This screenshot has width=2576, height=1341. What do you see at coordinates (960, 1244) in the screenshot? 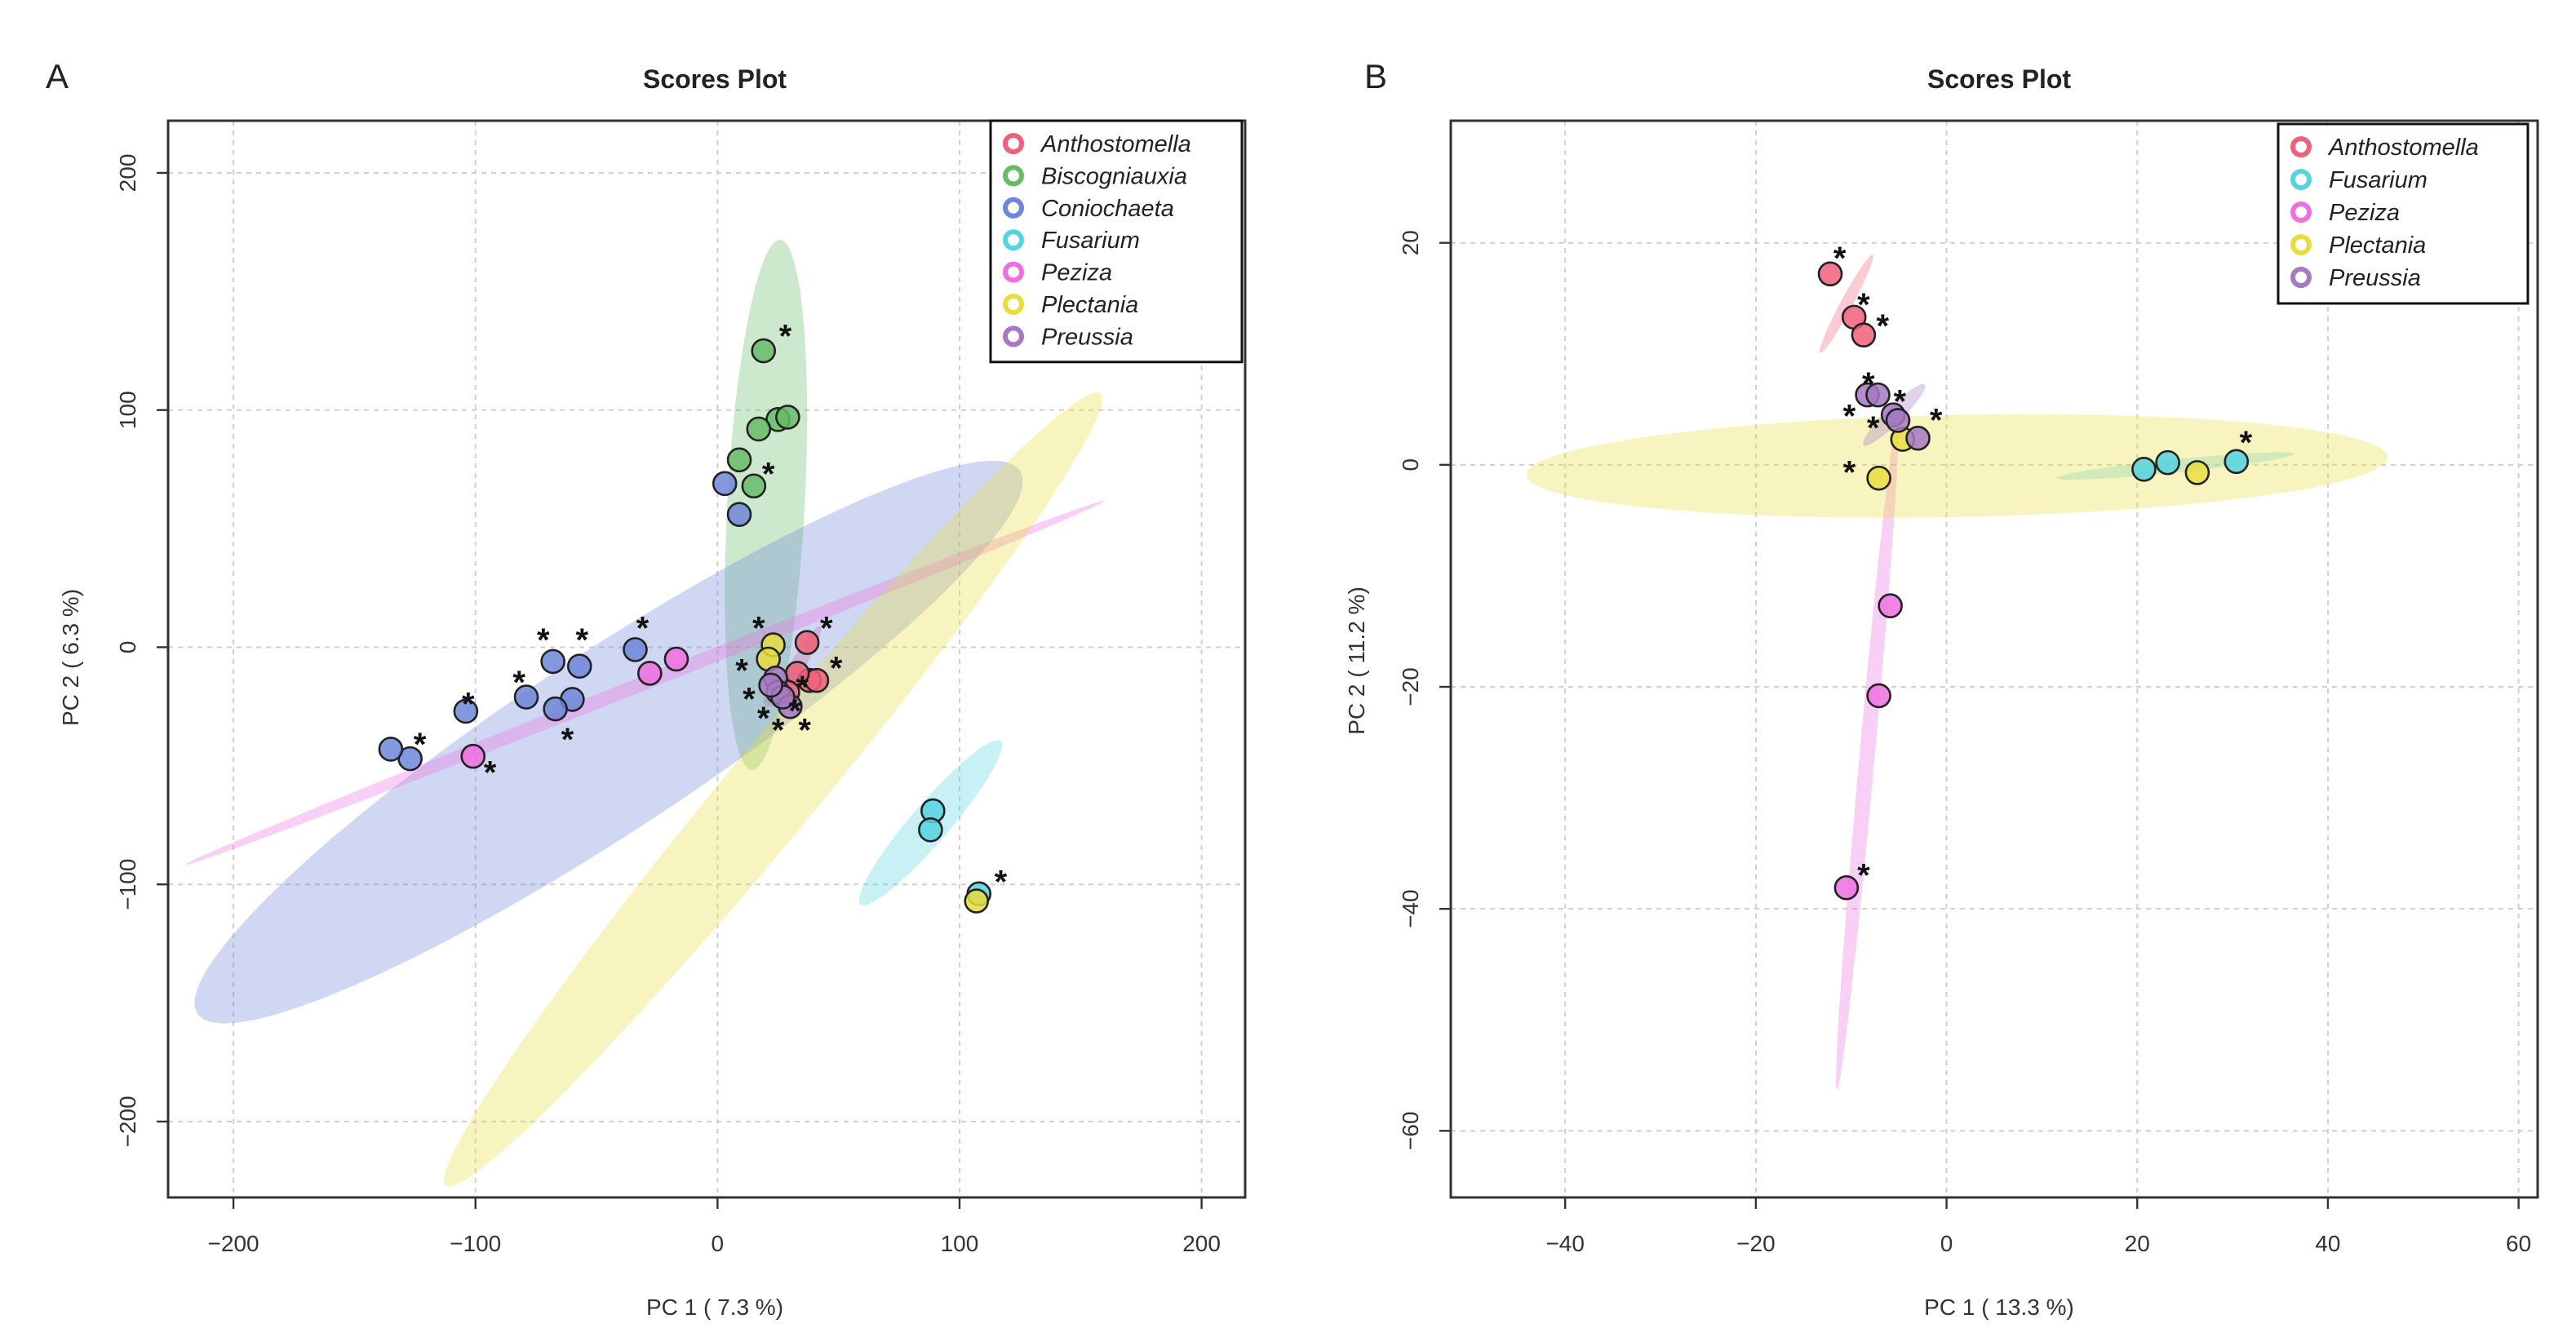
I see `panel-a-x-tick-label: 100` at bounding box center [960, 1244].